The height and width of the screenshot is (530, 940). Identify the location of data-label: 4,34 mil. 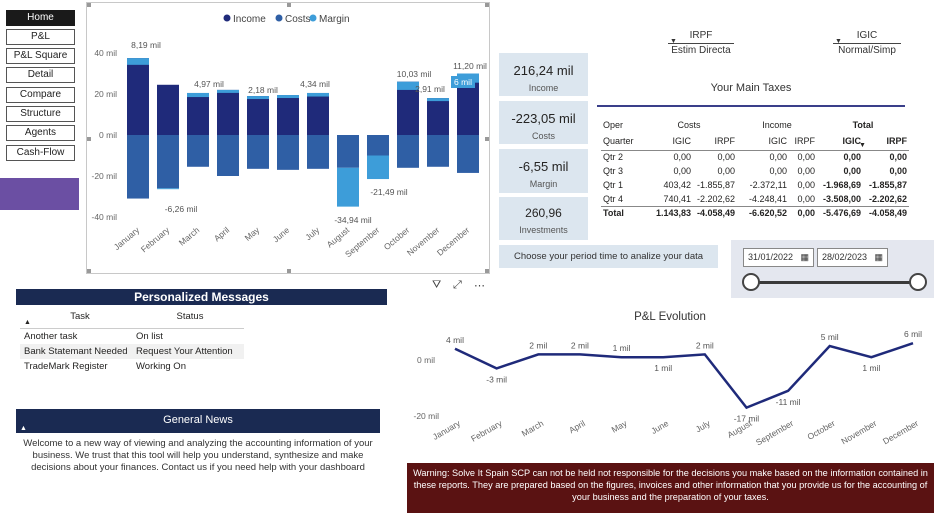
(315, 84).